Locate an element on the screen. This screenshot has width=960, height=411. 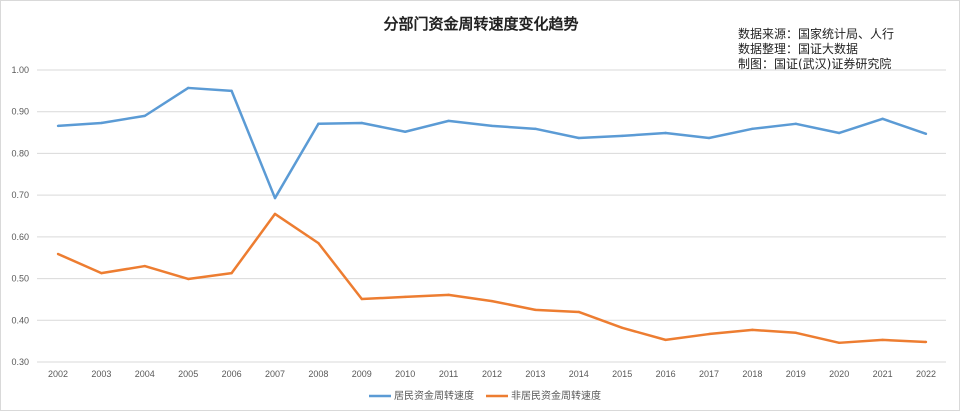
x-tick-label: 2012 is located at coordinates (492, 374).